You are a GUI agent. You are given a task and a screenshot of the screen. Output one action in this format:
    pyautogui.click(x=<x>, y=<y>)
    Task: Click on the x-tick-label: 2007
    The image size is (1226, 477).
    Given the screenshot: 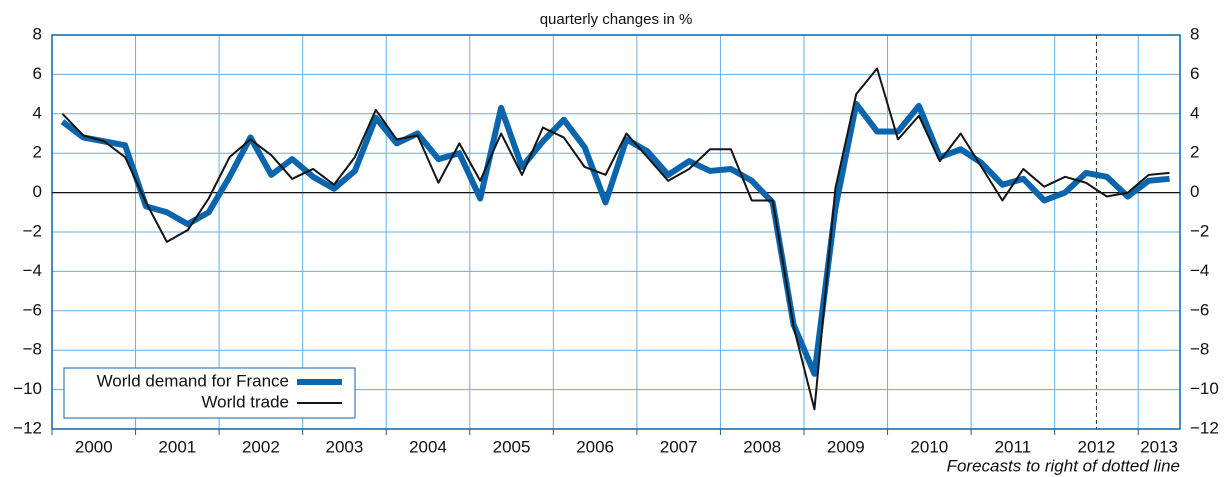 What is the action you would take?
    pyautogui.click(x=679, y=446)
    